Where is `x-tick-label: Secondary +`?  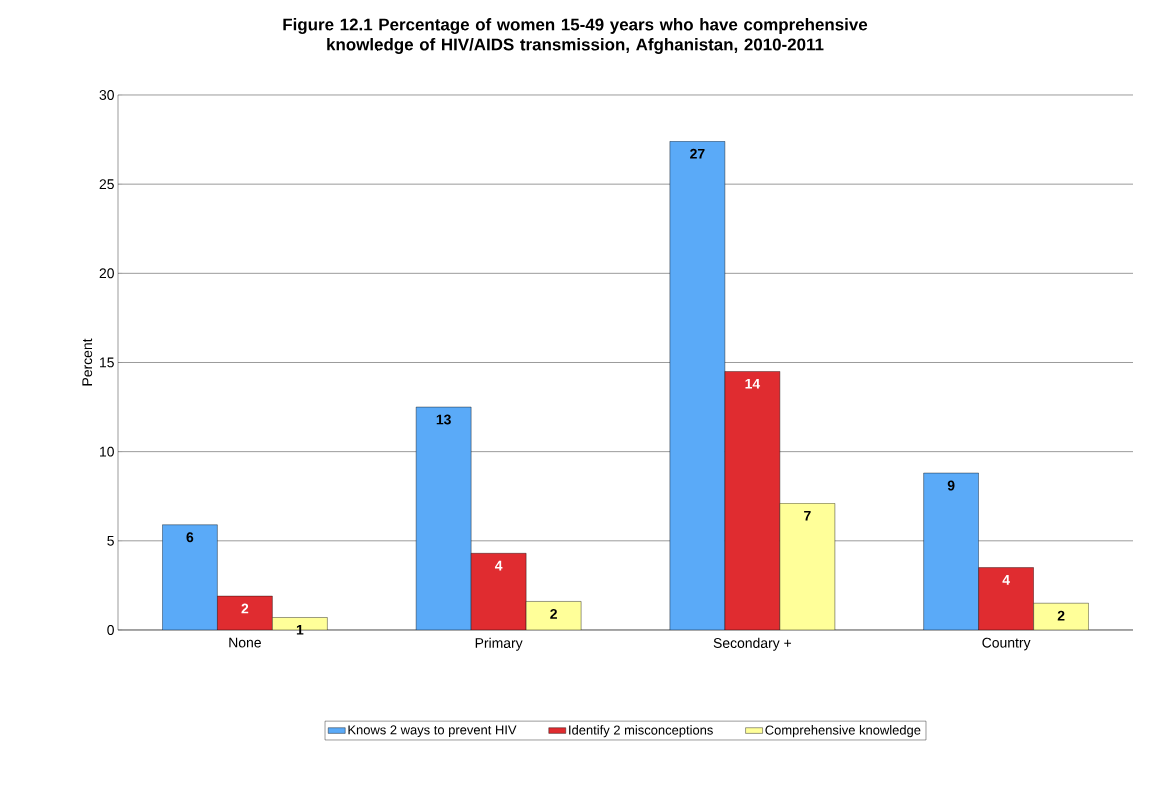
x-tick-label: Secondary + is located at coordinates (752, 644).